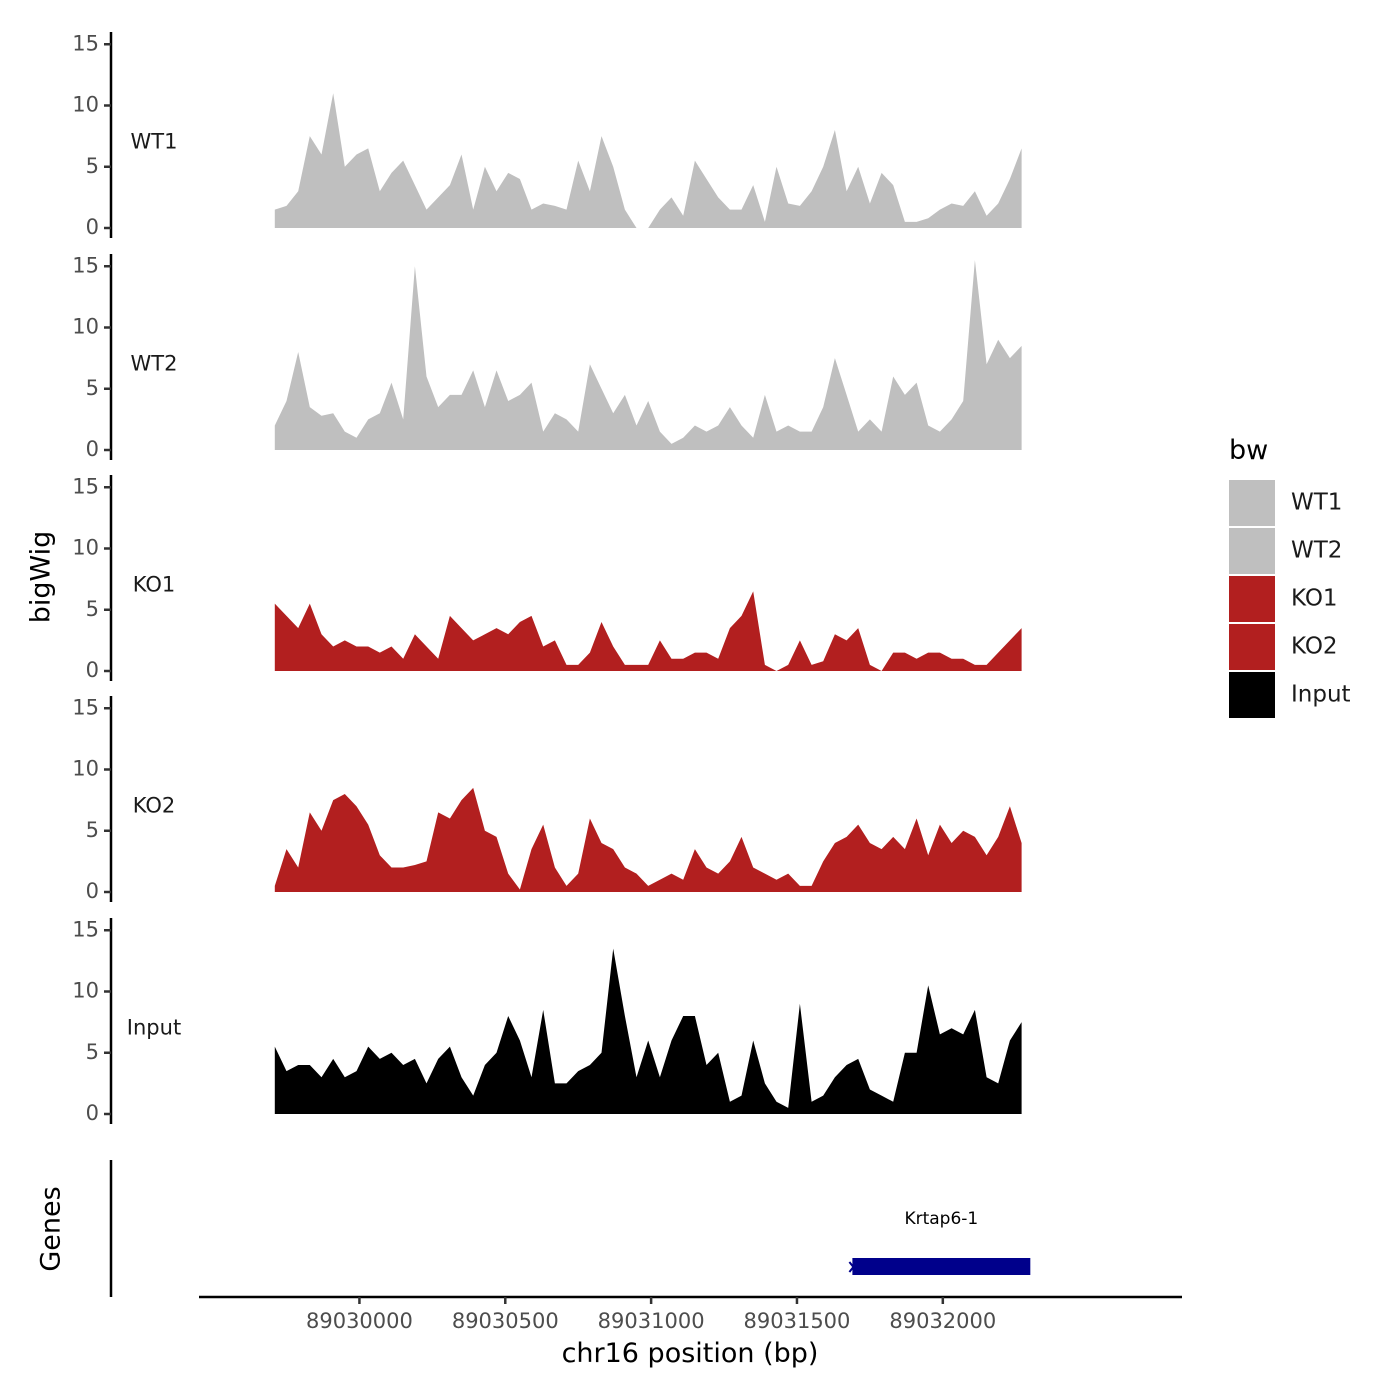  Describe the element at coordinates (1314, 647) in the screenshot. I see `legend-label: KO2` at that location.